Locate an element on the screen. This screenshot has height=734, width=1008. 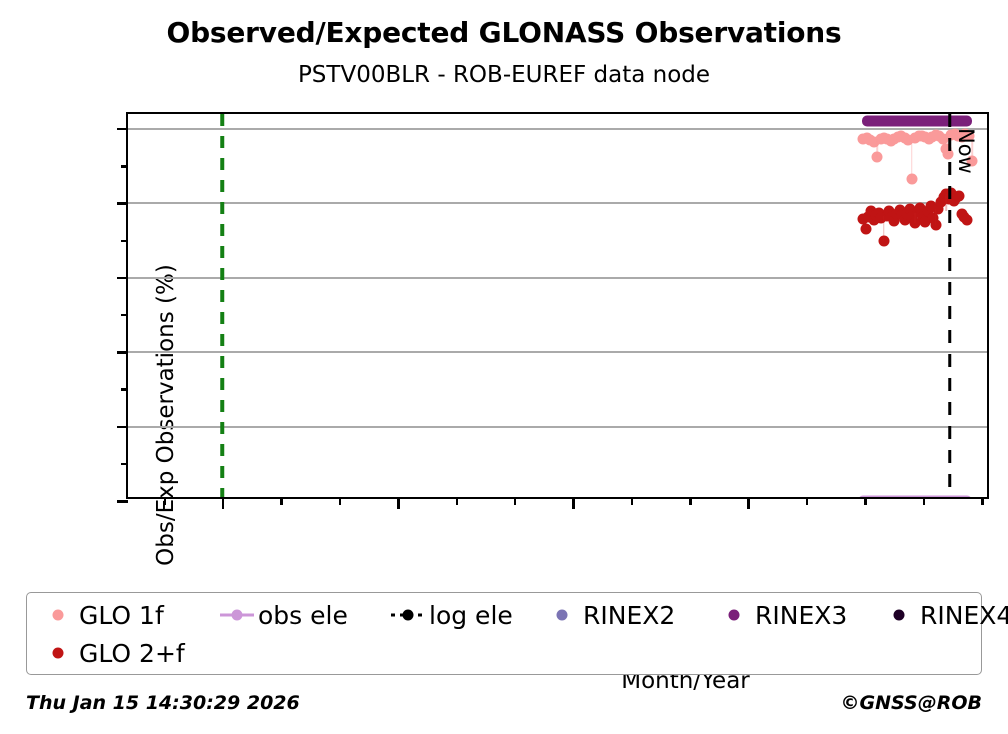
legend-label: GLO 1f is located at coordinates (121, 615).